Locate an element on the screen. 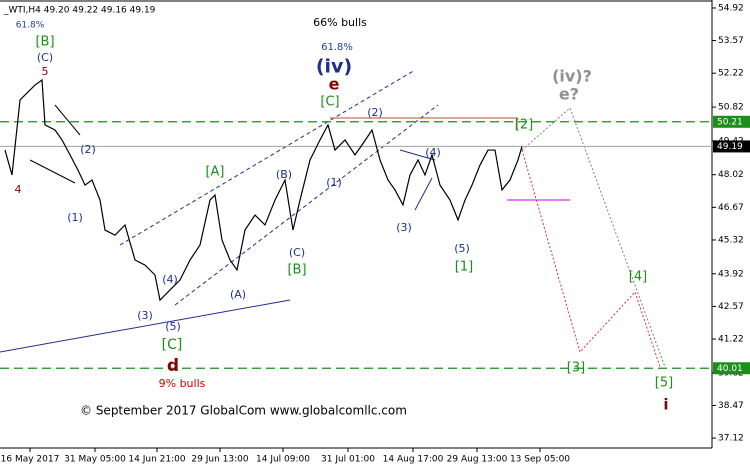  wave-label: 5 is located at coordinates (45, 71).